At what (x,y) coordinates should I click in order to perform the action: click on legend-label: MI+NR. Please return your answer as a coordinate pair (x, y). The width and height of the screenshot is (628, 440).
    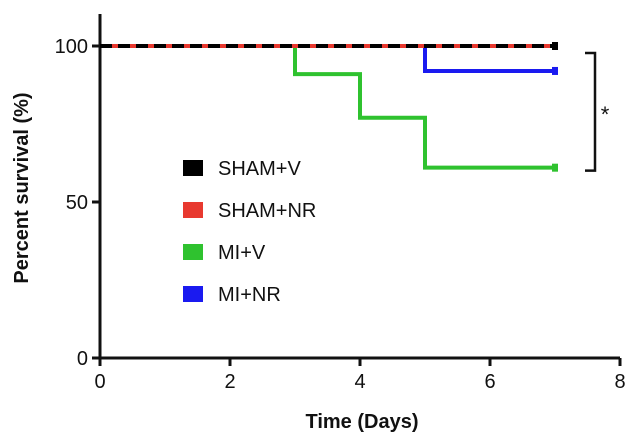
    Looking at the image, I should click on (249, 295).